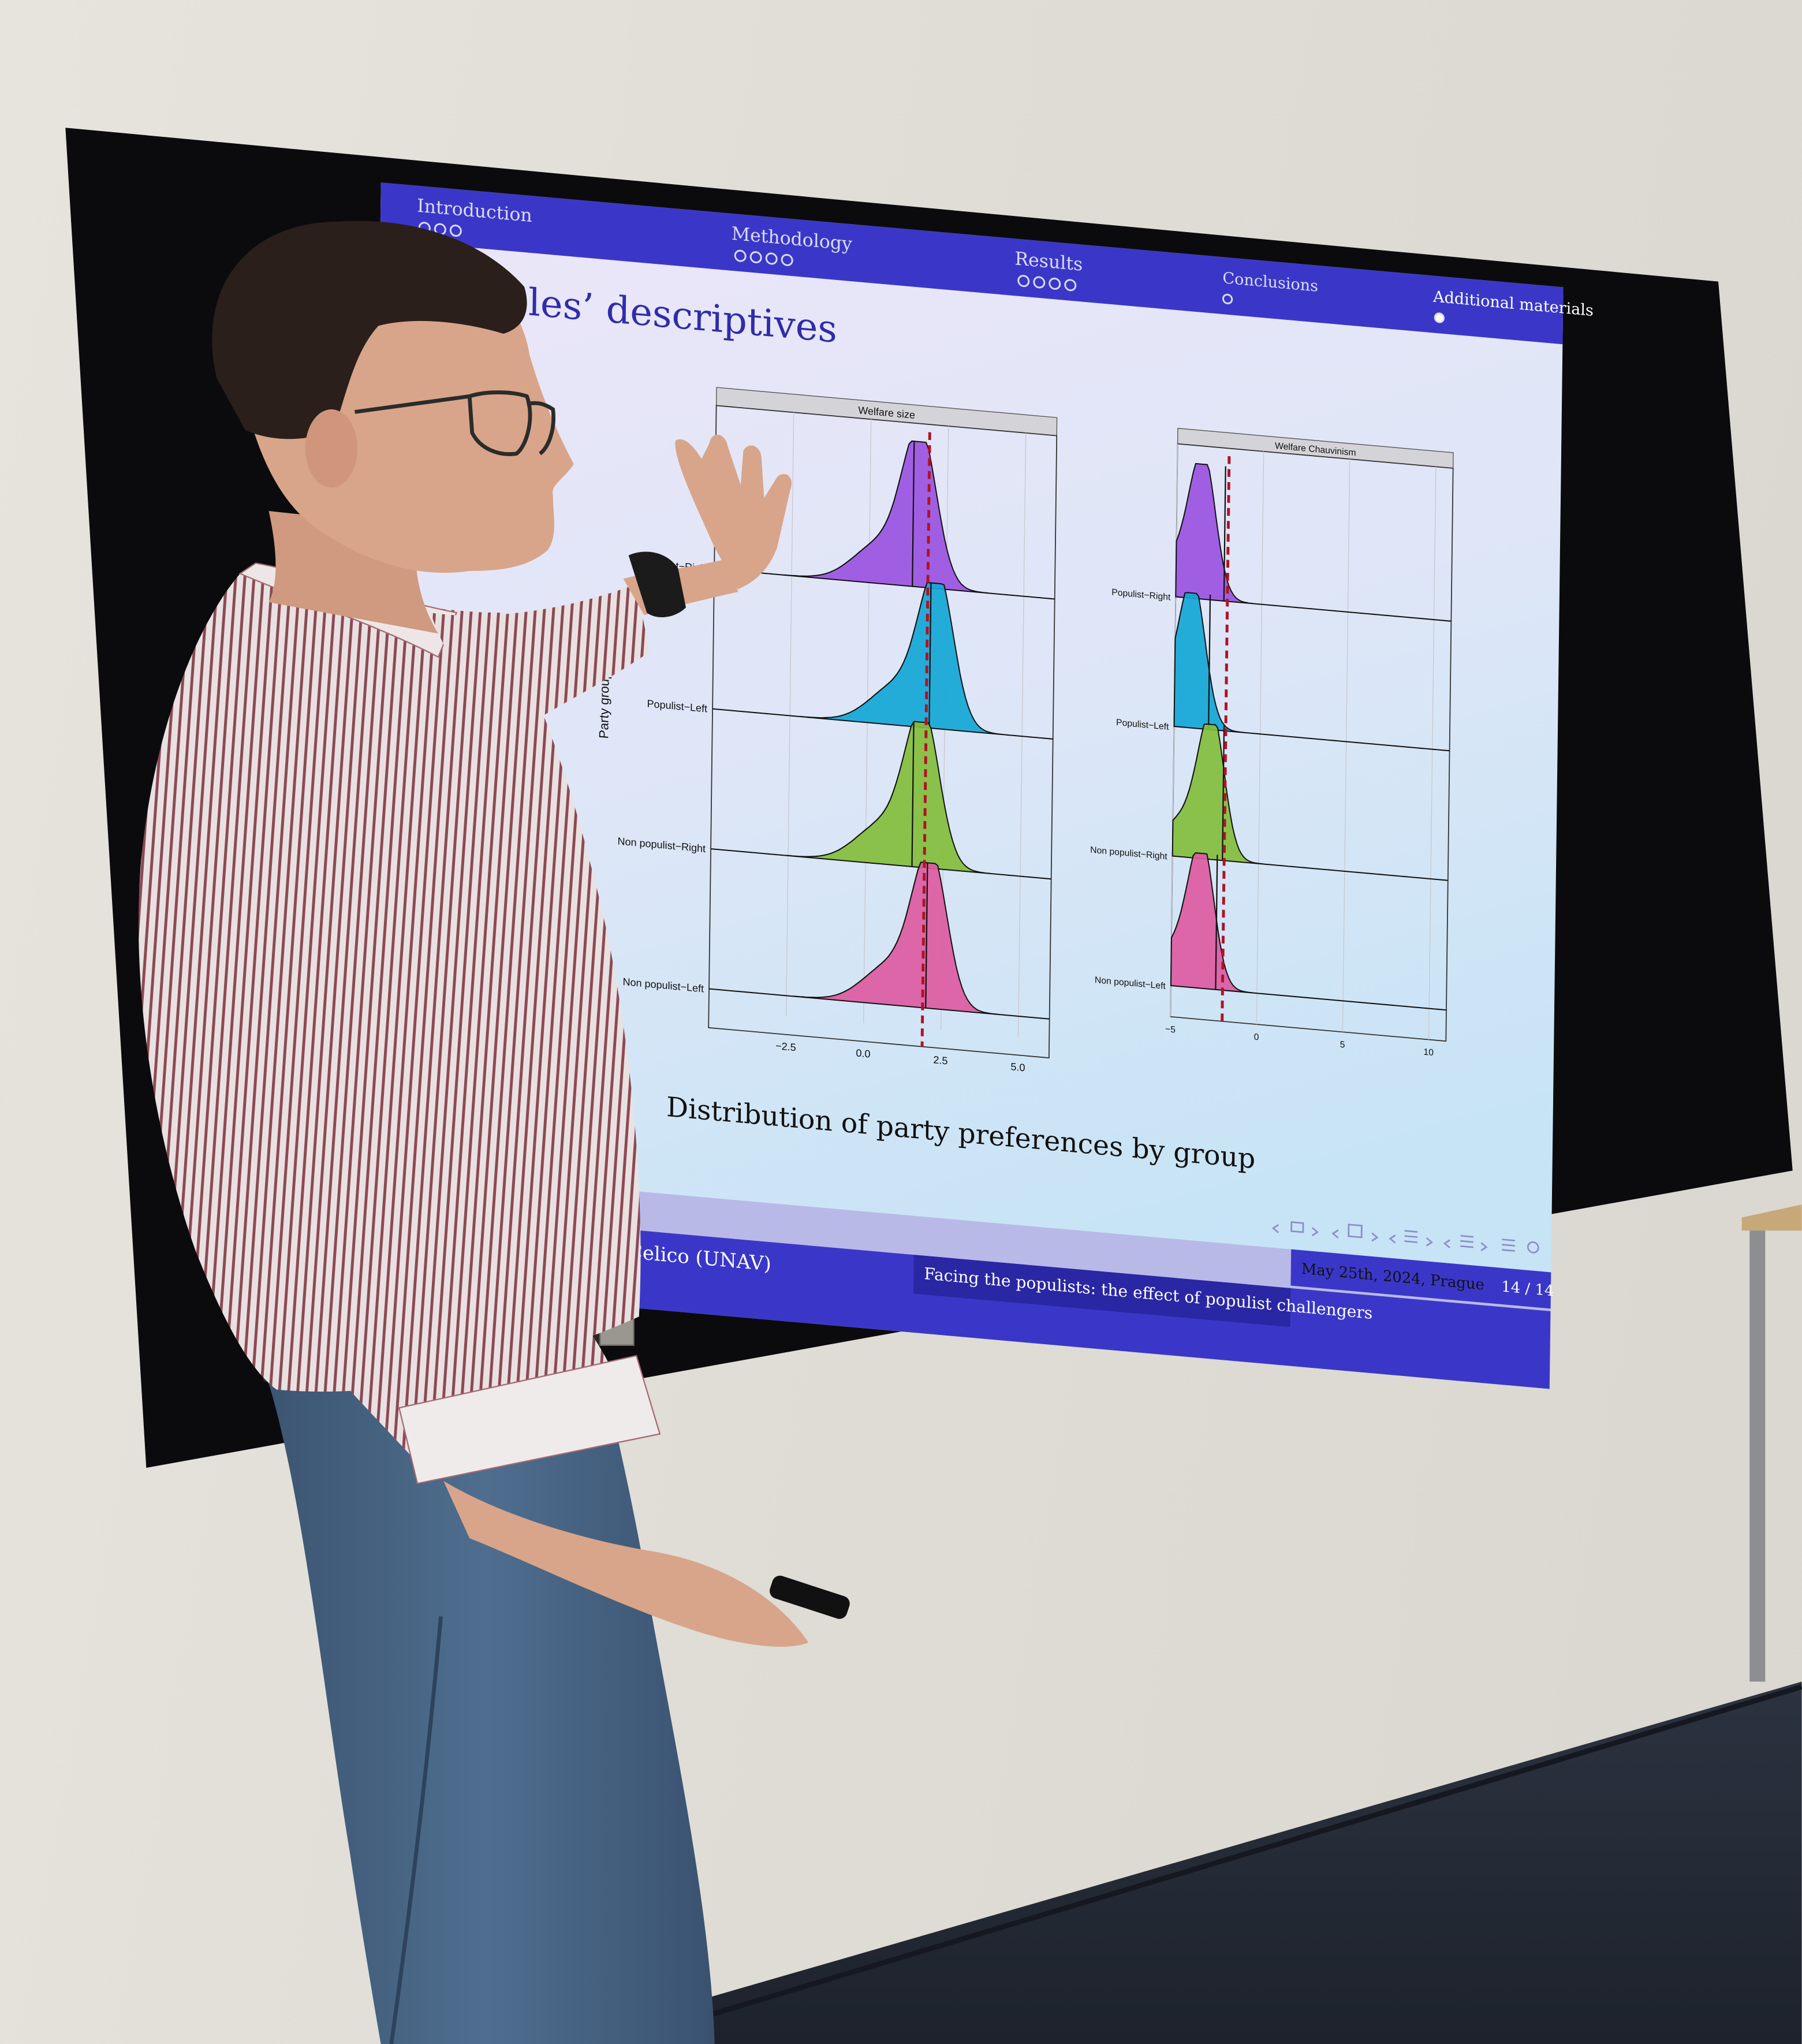 This screenshot has height=2044, width=1802. Describe the element at coordinates (1174, 1862) in the screenshot. I see `floor` at that location.